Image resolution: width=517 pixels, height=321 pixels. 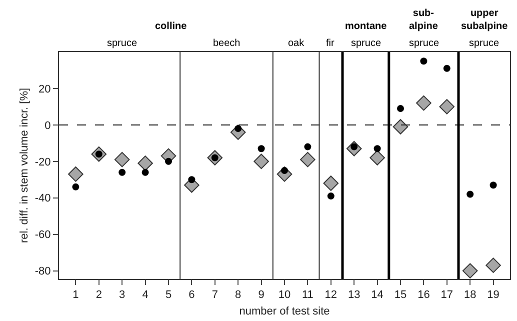 I want to click on text: sub- alpine, so click(x=423, y=20).